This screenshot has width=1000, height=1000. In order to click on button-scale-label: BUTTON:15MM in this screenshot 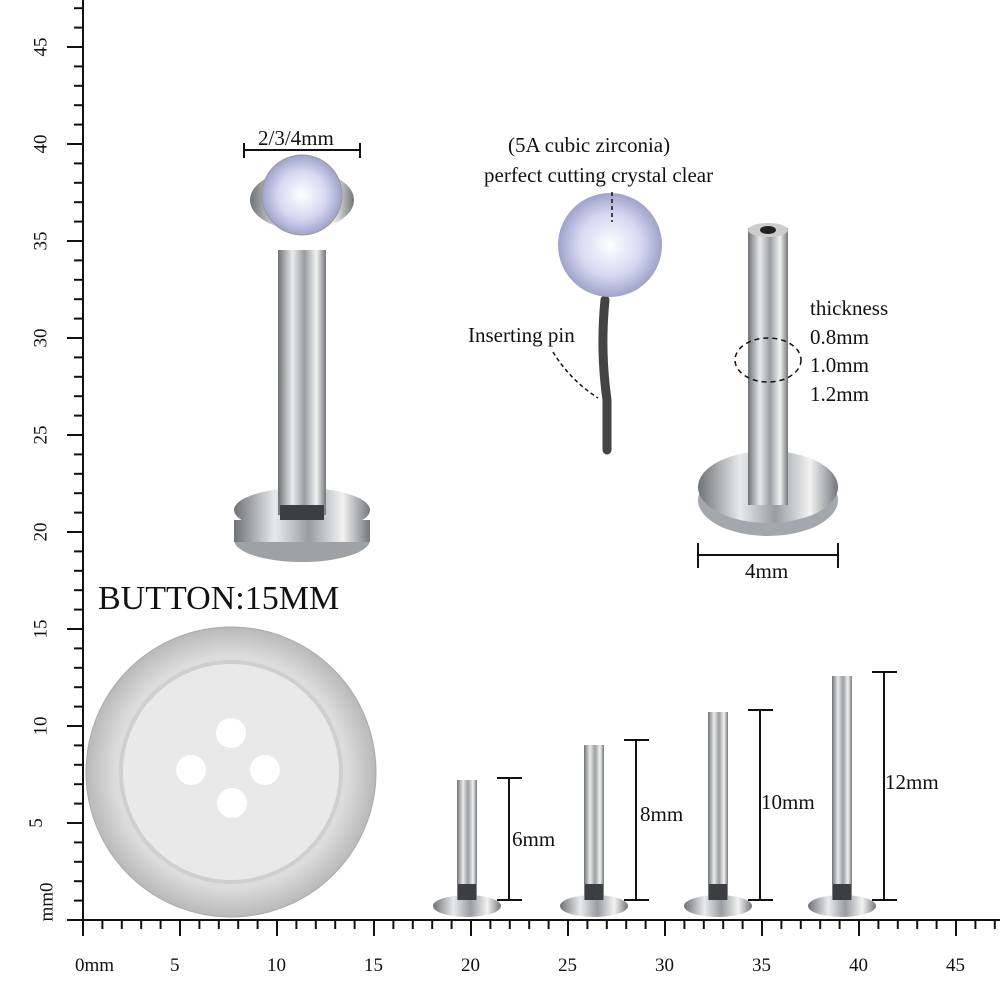, I will do `click(219, 598)`.